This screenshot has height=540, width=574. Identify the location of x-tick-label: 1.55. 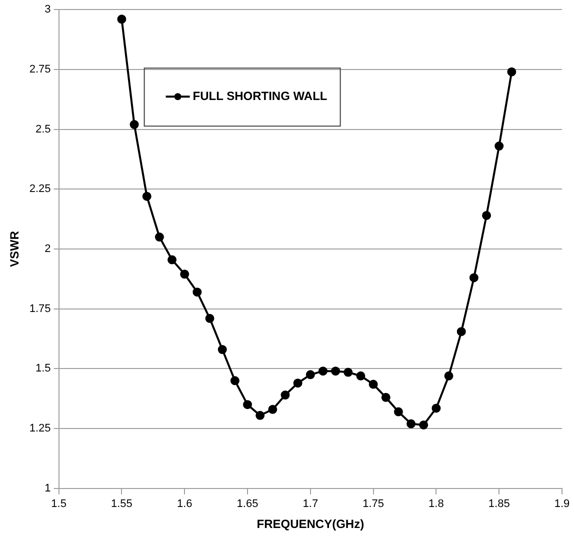
(121, 504).